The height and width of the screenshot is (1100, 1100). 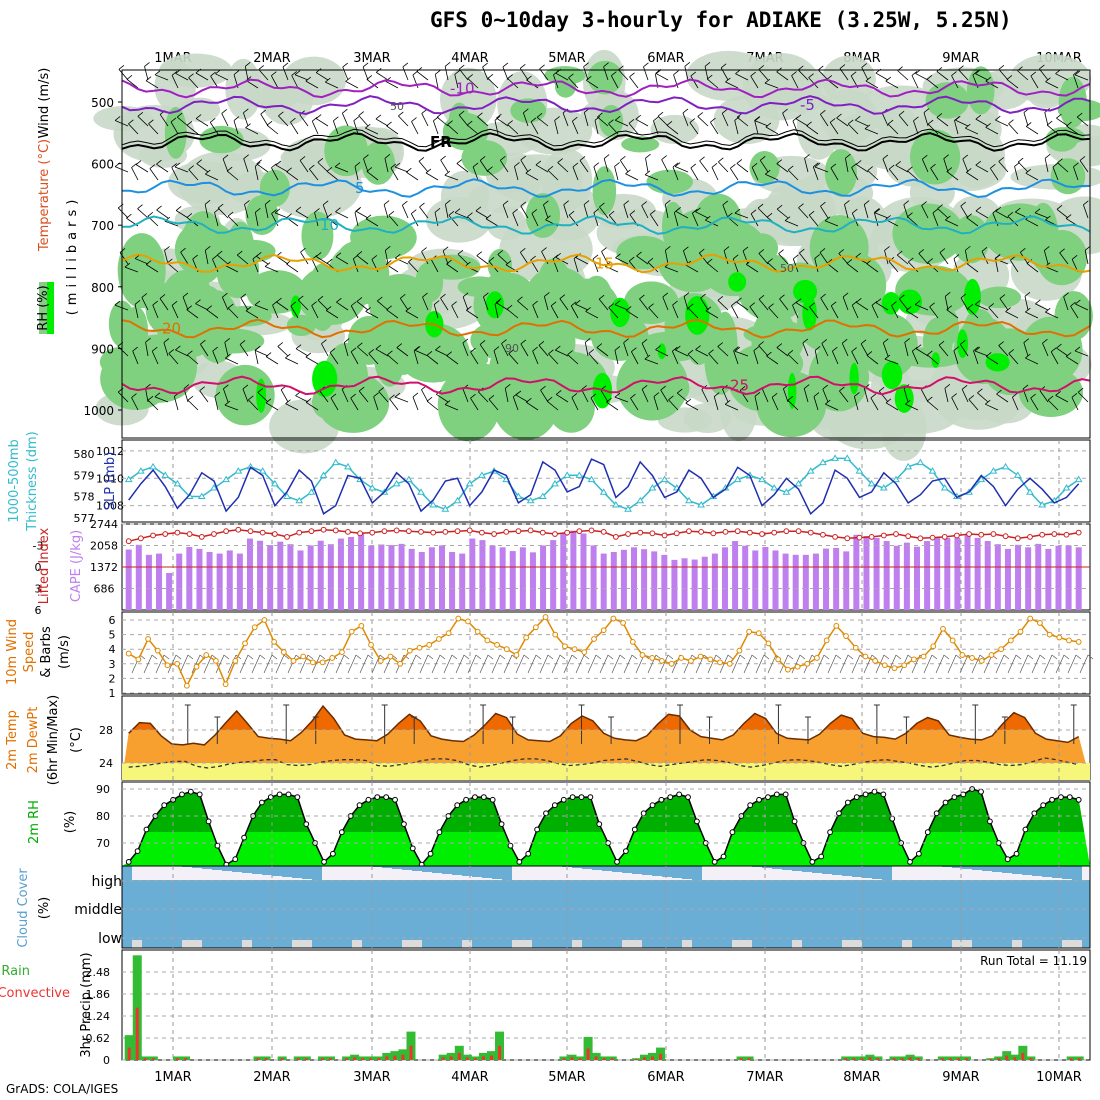 What do you see at coordinates (322, 657) in the screenshot?
I see `wind10-barb-flag` at bounding box center [322, 657].